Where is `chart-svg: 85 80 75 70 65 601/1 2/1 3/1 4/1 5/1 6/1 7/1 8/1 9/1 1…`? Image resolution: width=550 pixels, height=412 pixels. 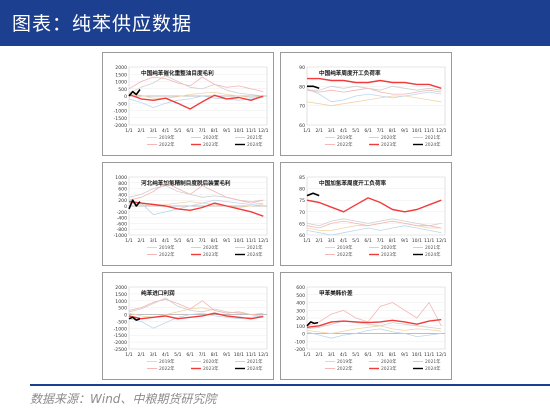 chart-svg: 85 80 75 70 65 601/1 2/1 3/1 4/1 5/1 6/1 7/1 8/1 9/1 1… is located at coordinates (372, 216).